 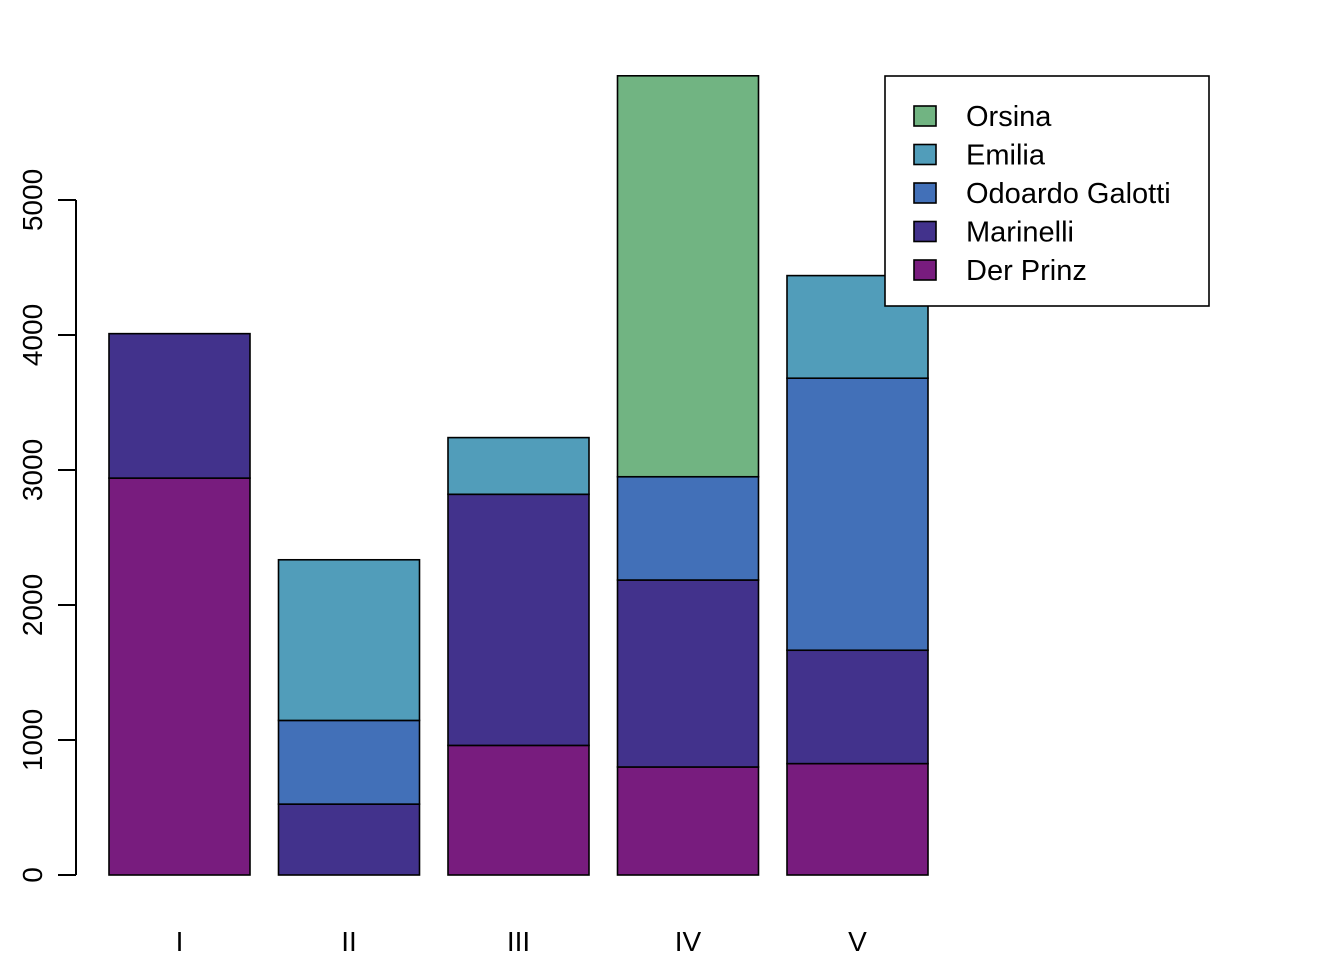 What do you see at coordinates (349, 941) in the screenshot?
I see `x-tick-label: II` at bounding box center [349, 941].